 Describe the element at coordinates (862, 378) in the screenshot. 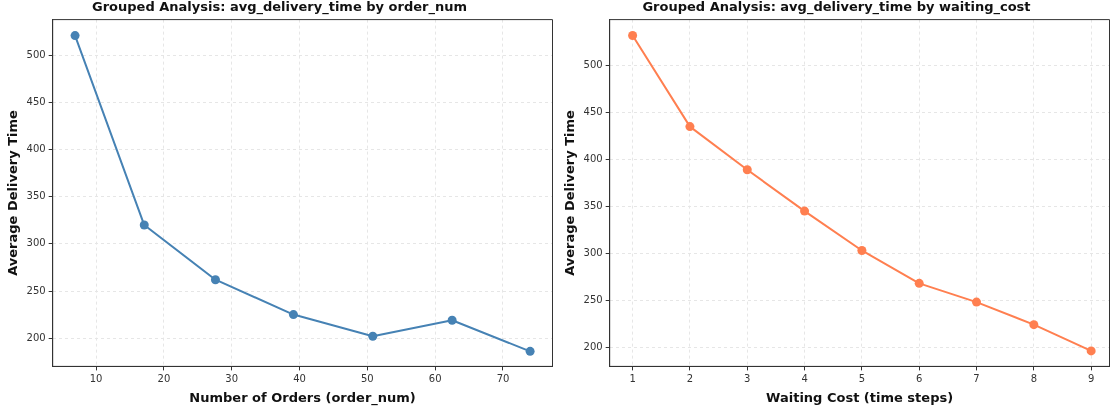

I see `x-tick-label: 5` at that location.